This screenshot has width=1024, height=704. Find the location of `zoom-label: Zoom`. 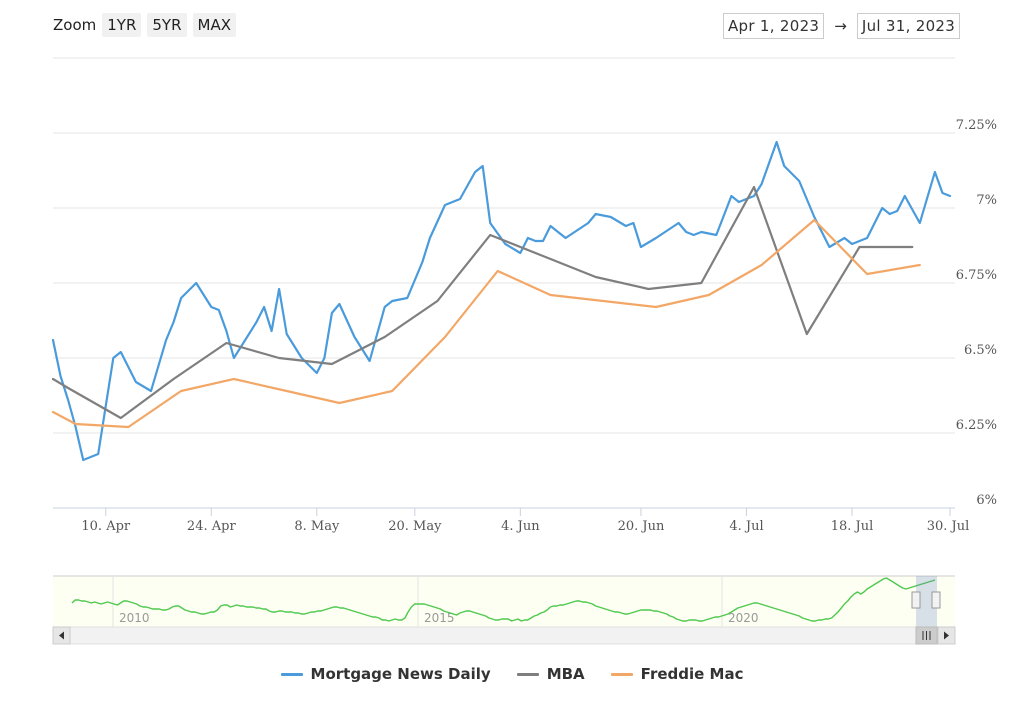

zoom-label: Zoom is located at coordinates (75, 25).